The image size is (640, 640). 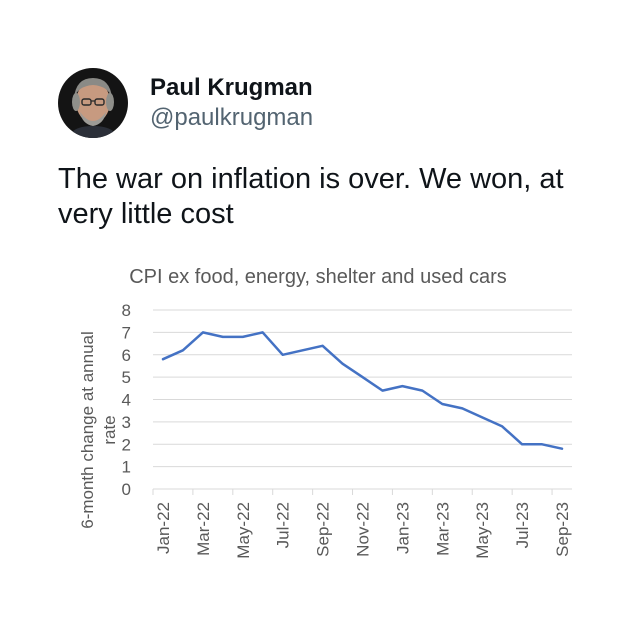 I want to click on y-tick-label: 2, so click(x=126, y=444).